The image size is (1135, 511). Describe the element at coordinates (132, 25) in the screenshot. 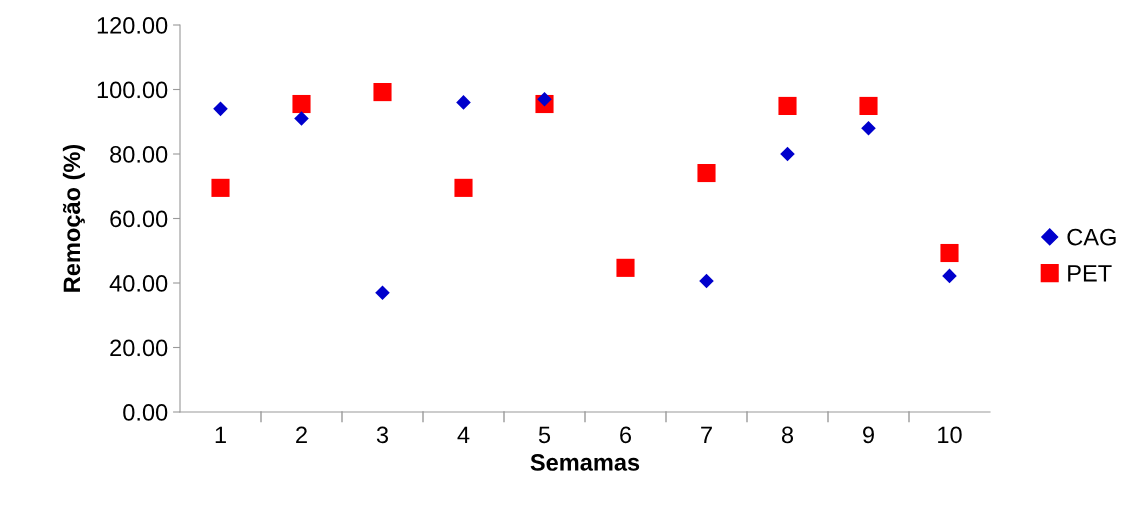

I see `y-tick-label: 120.00` at that location.